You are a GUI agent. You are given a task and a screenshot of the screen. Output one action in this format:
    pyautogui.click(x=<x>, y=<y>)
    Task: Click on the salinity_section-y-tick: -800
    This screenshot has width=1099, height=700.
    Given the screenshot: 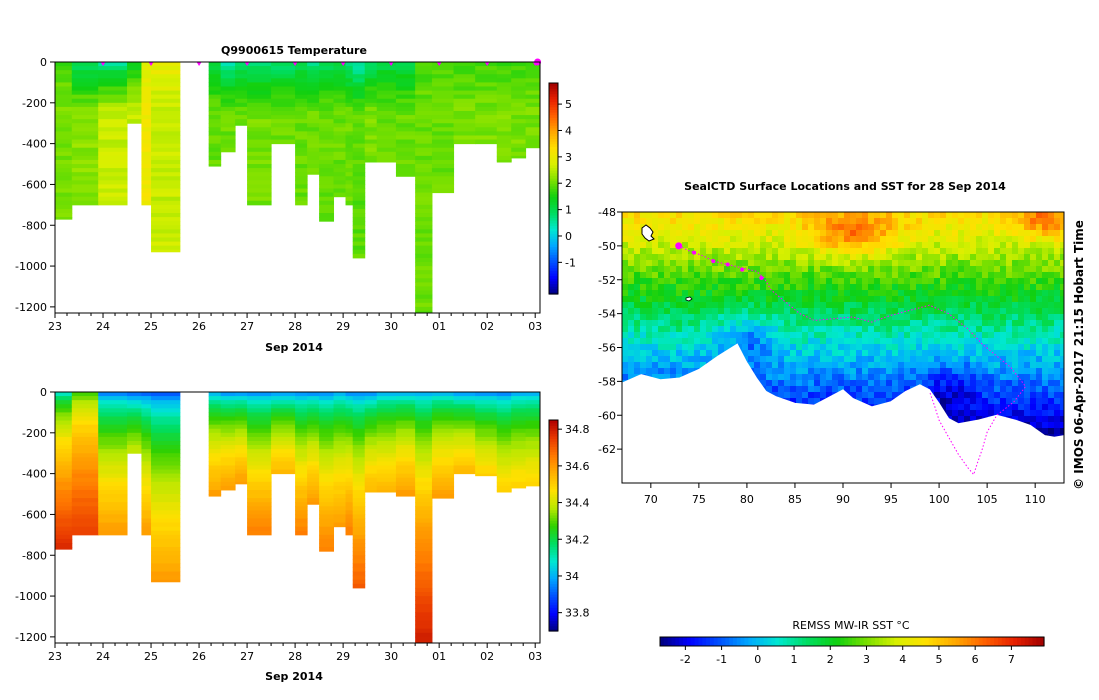 What is the action you would take?
    pyautogui.click(x=34, y=555)
    